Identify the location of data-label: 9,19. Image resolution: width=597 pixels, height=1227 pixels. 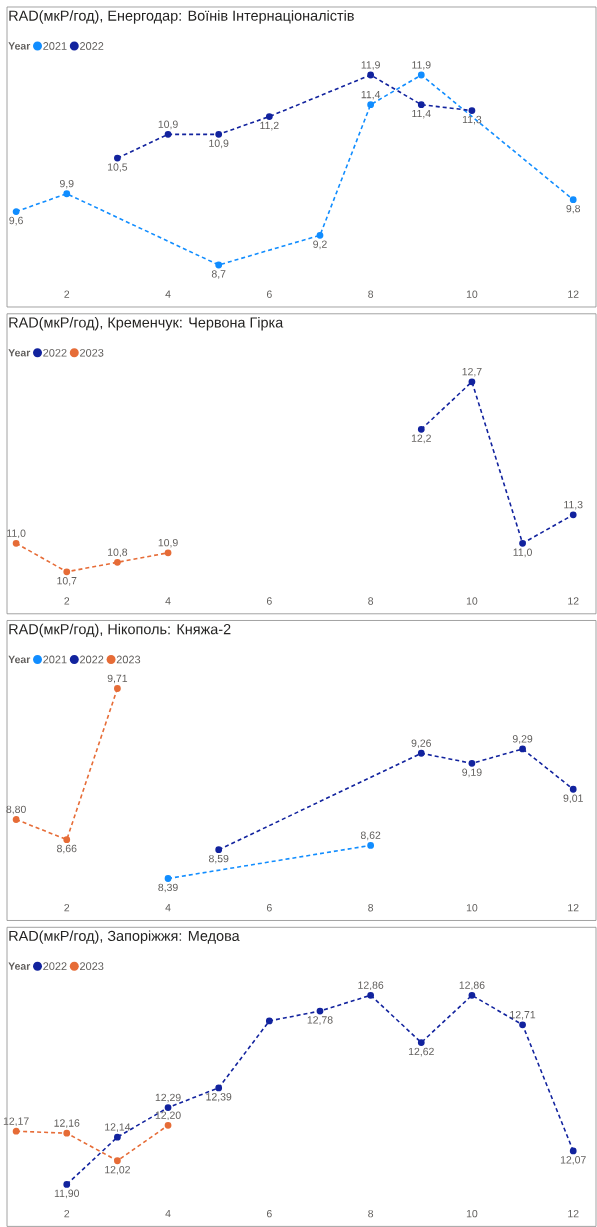
(472, 773).